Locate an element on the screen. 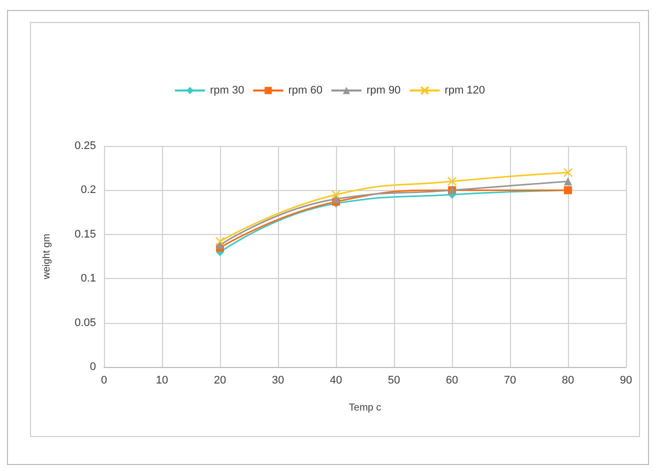 This screenshot has height=471, width=659. x-tick-label: 50 is located at coordinates (394, 380).